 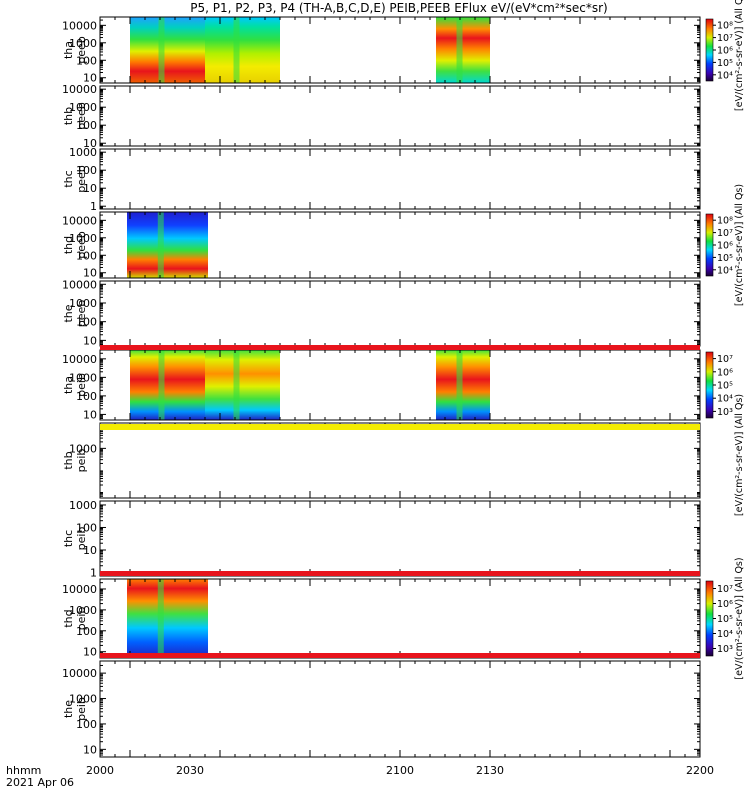 I want to click on x-tick-label: 2130, so click(x=490, y=770).